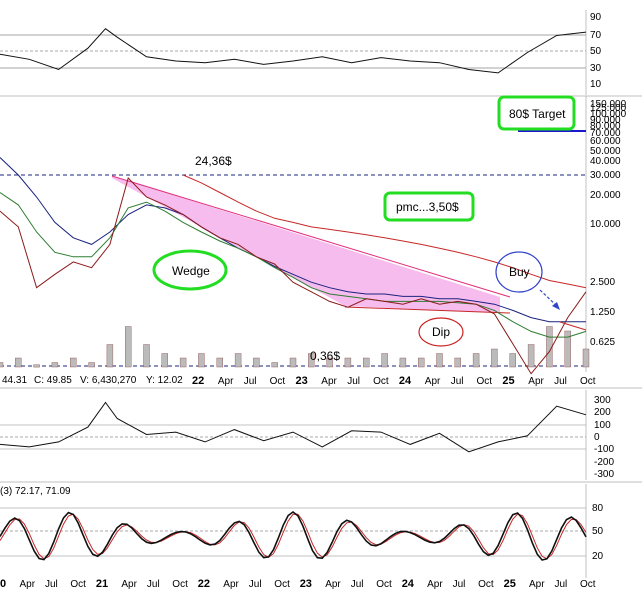 The width and height of the screenshot is (642, 589). What do you see at coordinates (384, 231) in the screenshot?
I see `series-ma-red` at bounding box center [384, 231].